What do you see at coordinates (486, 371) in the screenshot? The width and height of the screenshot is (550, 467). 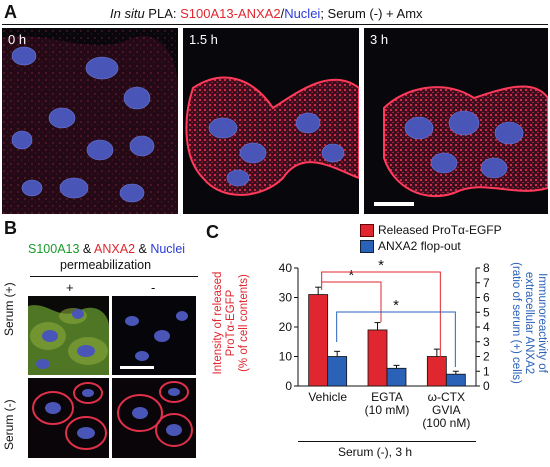 I see `y-tick-label-right: 1` at bounding box center [486, 371].